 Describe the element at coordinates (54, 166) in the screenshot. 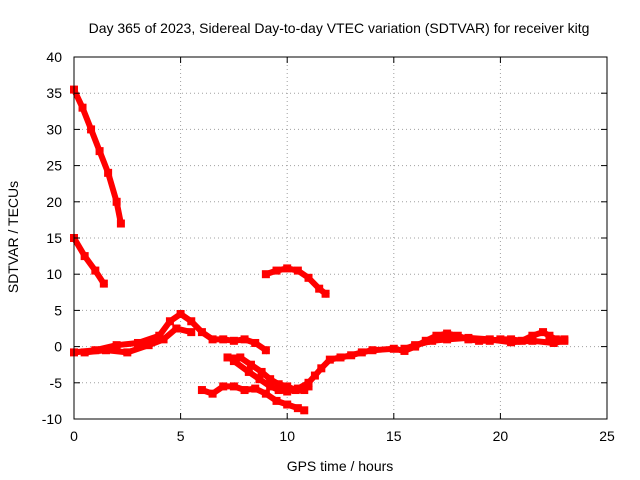

I see `y-tick-label: 25` at that location.